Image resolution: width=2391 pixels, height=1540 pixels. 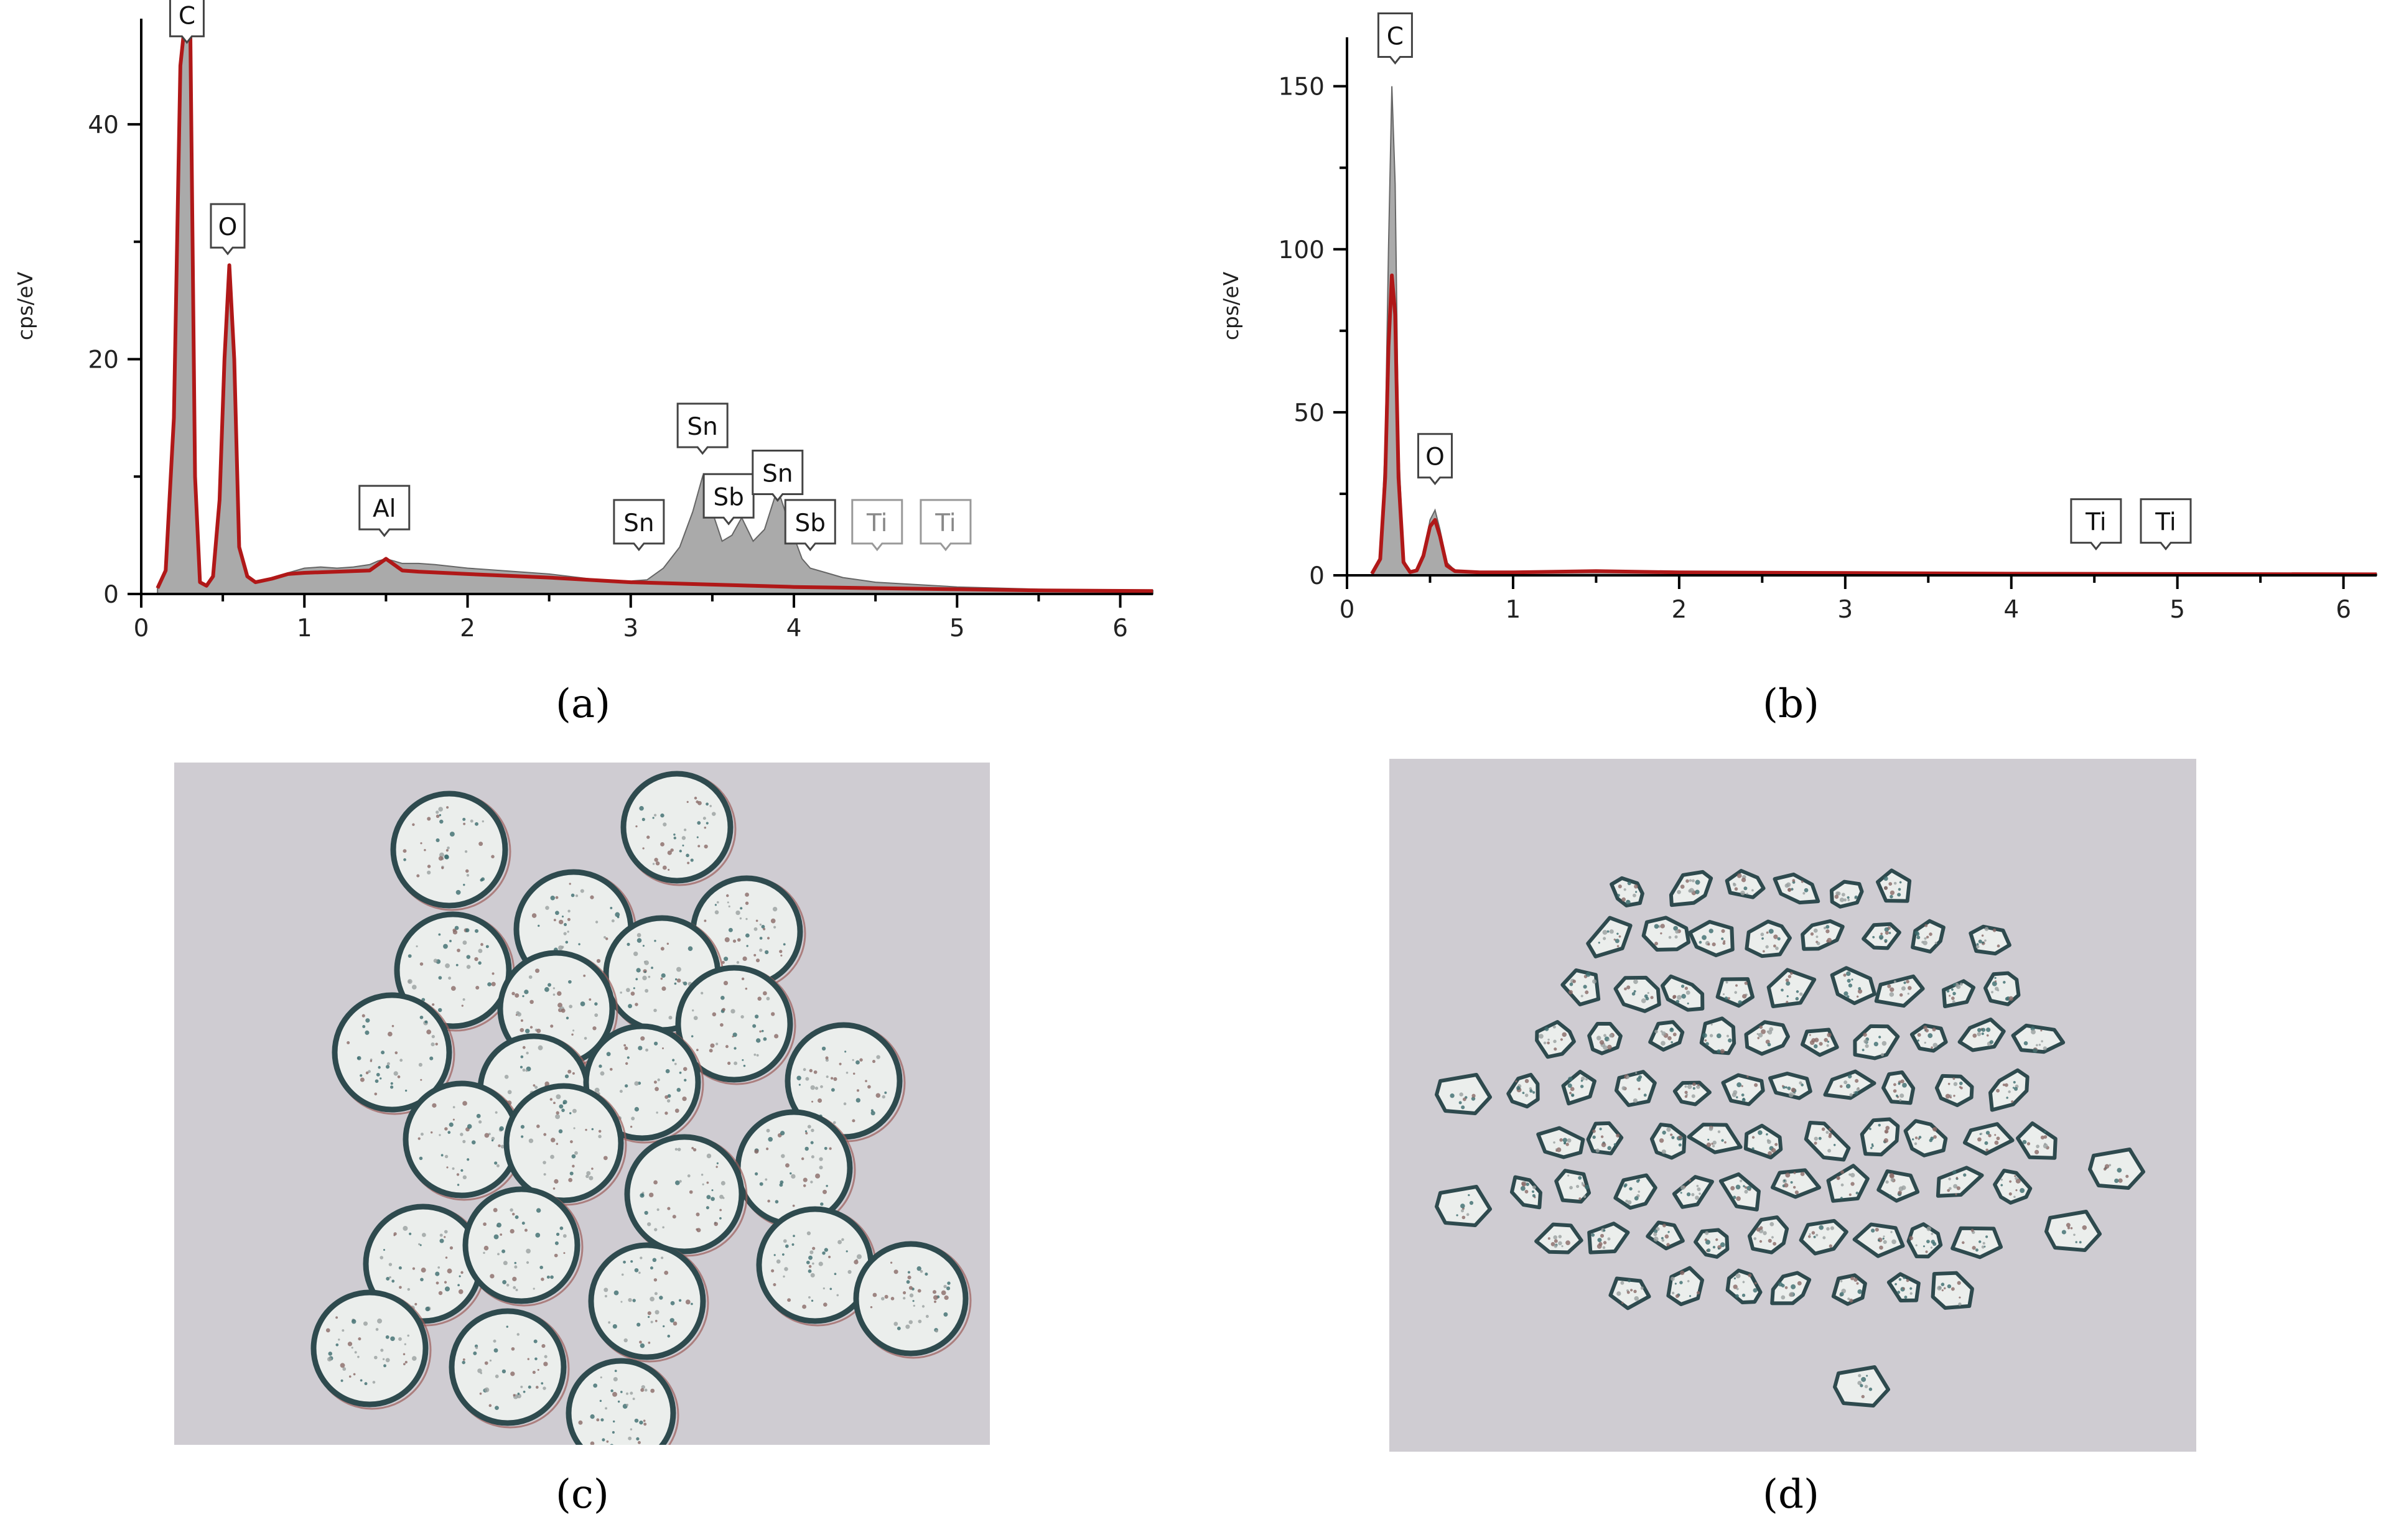 What do you see at coordinates (1302, 87) in the screenshot?
I see `y-tick-label: 150` at bounding box center [1302, 87].